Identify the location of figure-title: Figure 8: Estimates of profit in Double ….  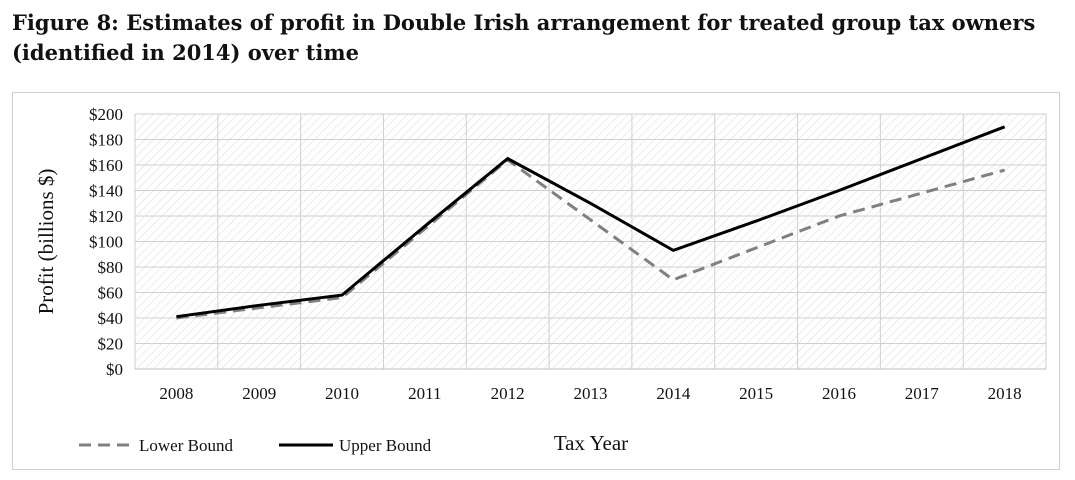
(524, 37).